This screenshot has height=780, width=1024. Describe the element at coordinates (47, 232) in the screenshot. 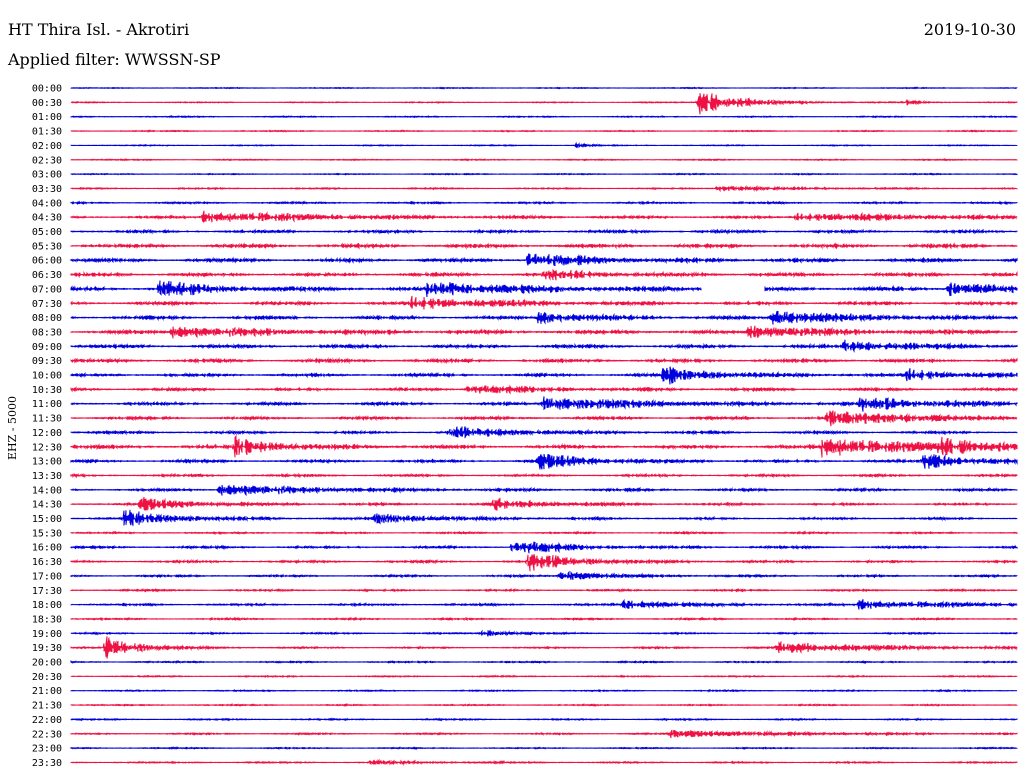

I see `row-time-label: 05:00` at that location.